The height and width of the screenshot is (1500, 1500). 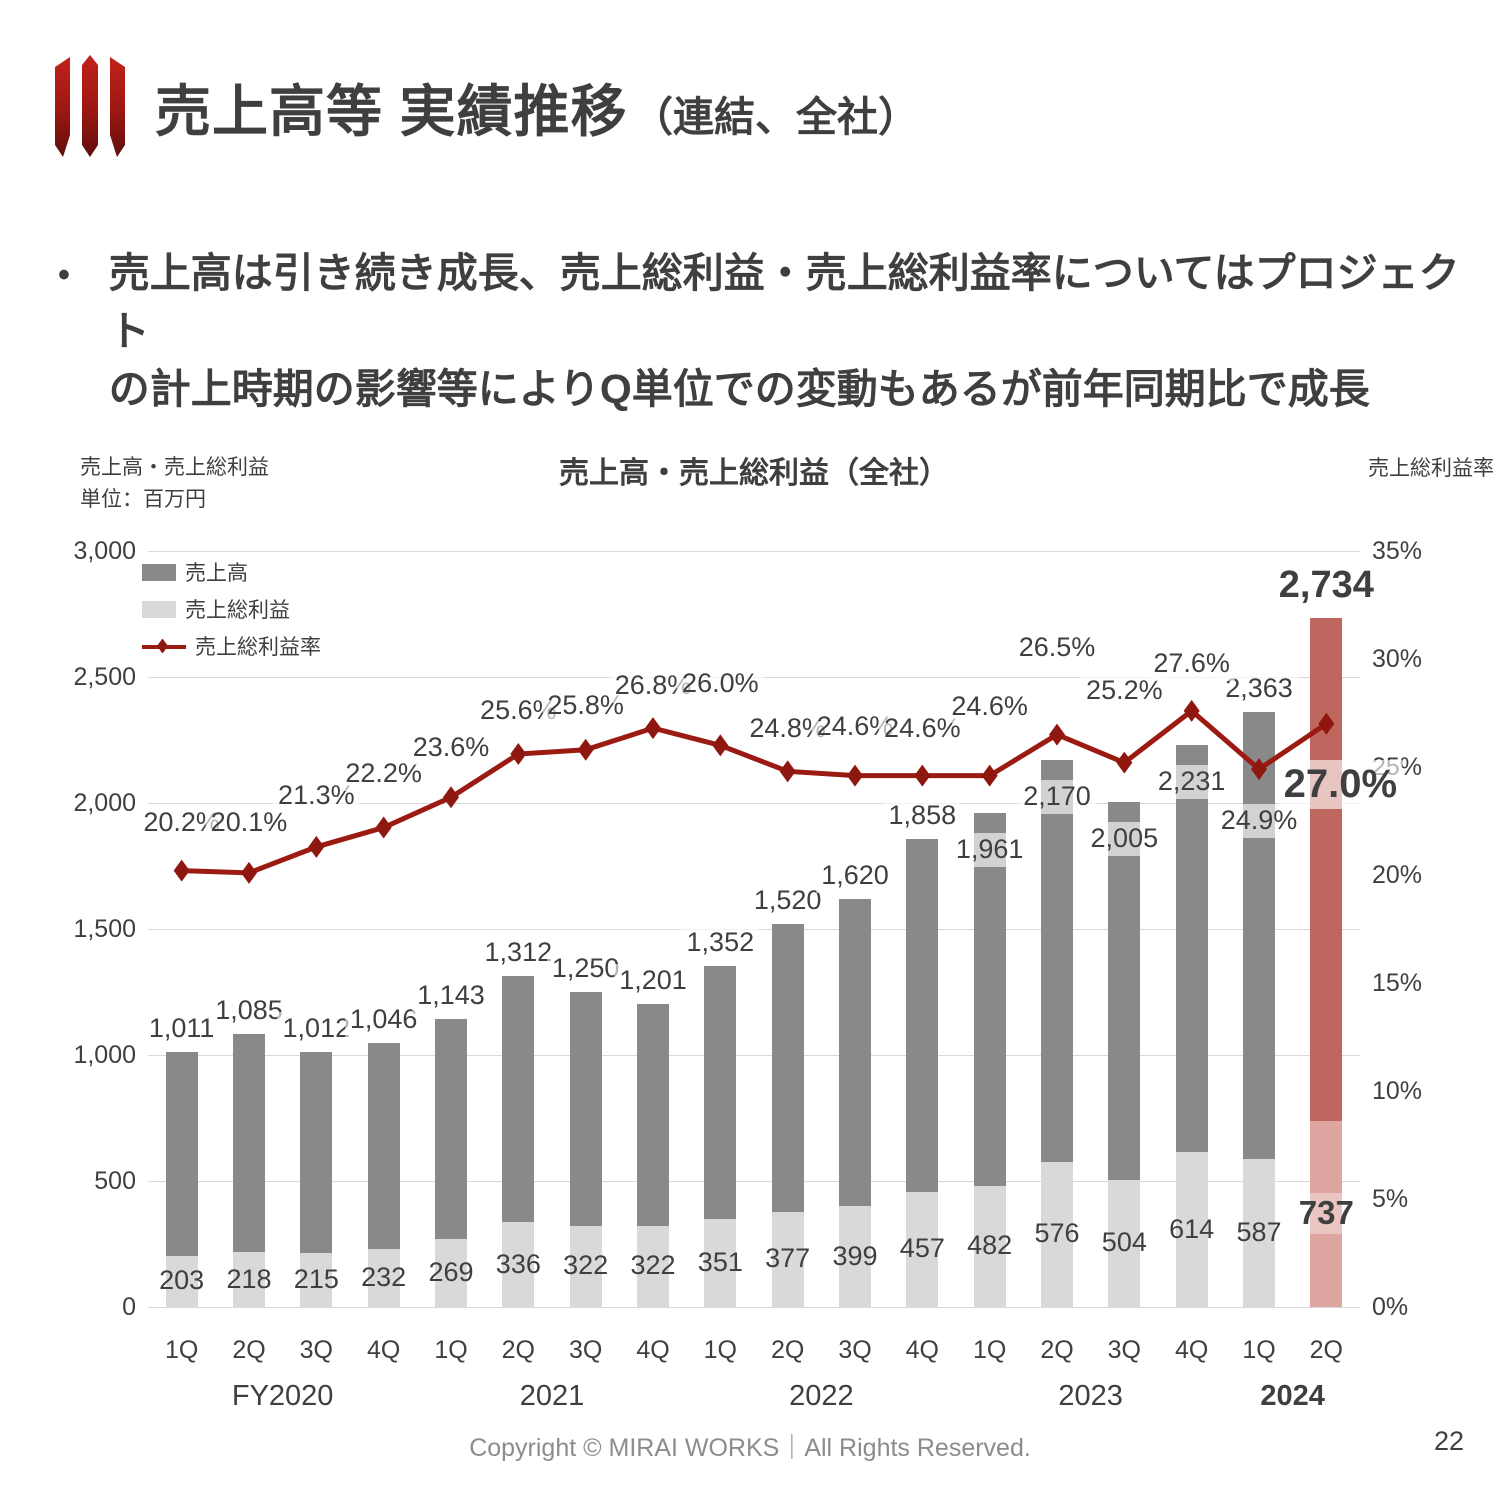 What do you see at coordinates (1431, 468) in the screenshot?
I see `right-axis-title: 売上総利益率` at bounding box center [1431, 468].